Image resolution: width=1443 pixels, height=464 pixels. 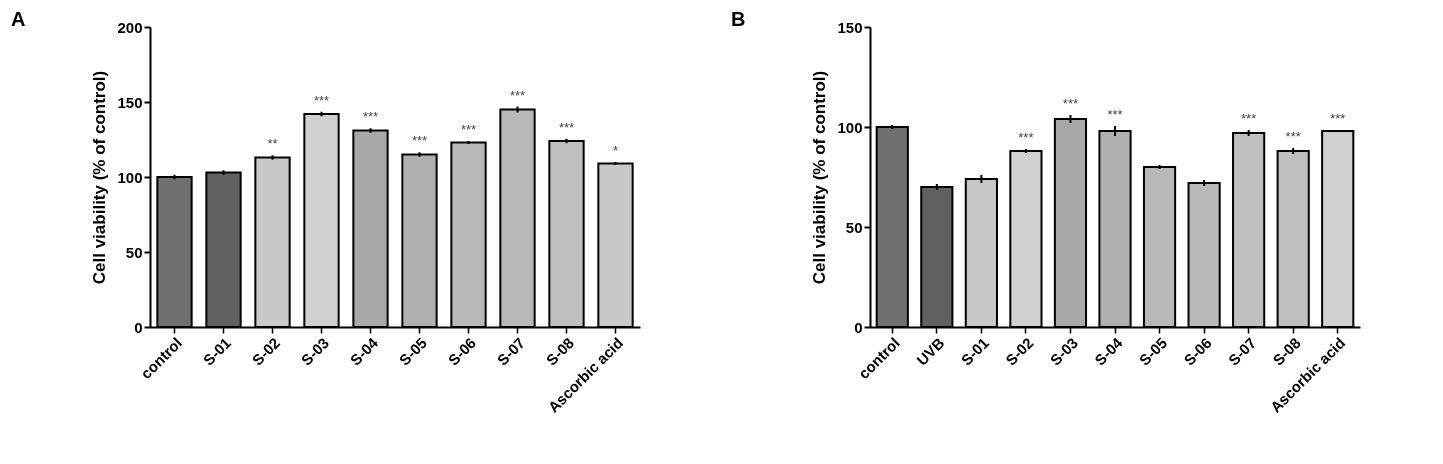 What do you see at coordinates (130, 27) in the screenshot?
I see `y-tick-label: 200` at bounding box center [130, 27].